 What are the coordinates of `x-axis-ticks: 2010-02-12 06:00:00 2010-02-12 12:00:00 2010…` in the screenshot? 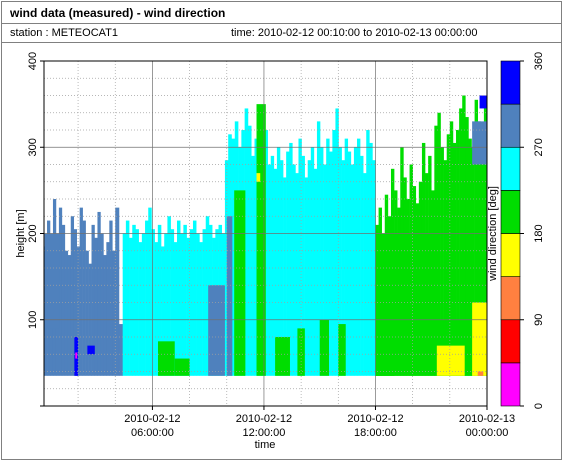 It's located at (319, 422).